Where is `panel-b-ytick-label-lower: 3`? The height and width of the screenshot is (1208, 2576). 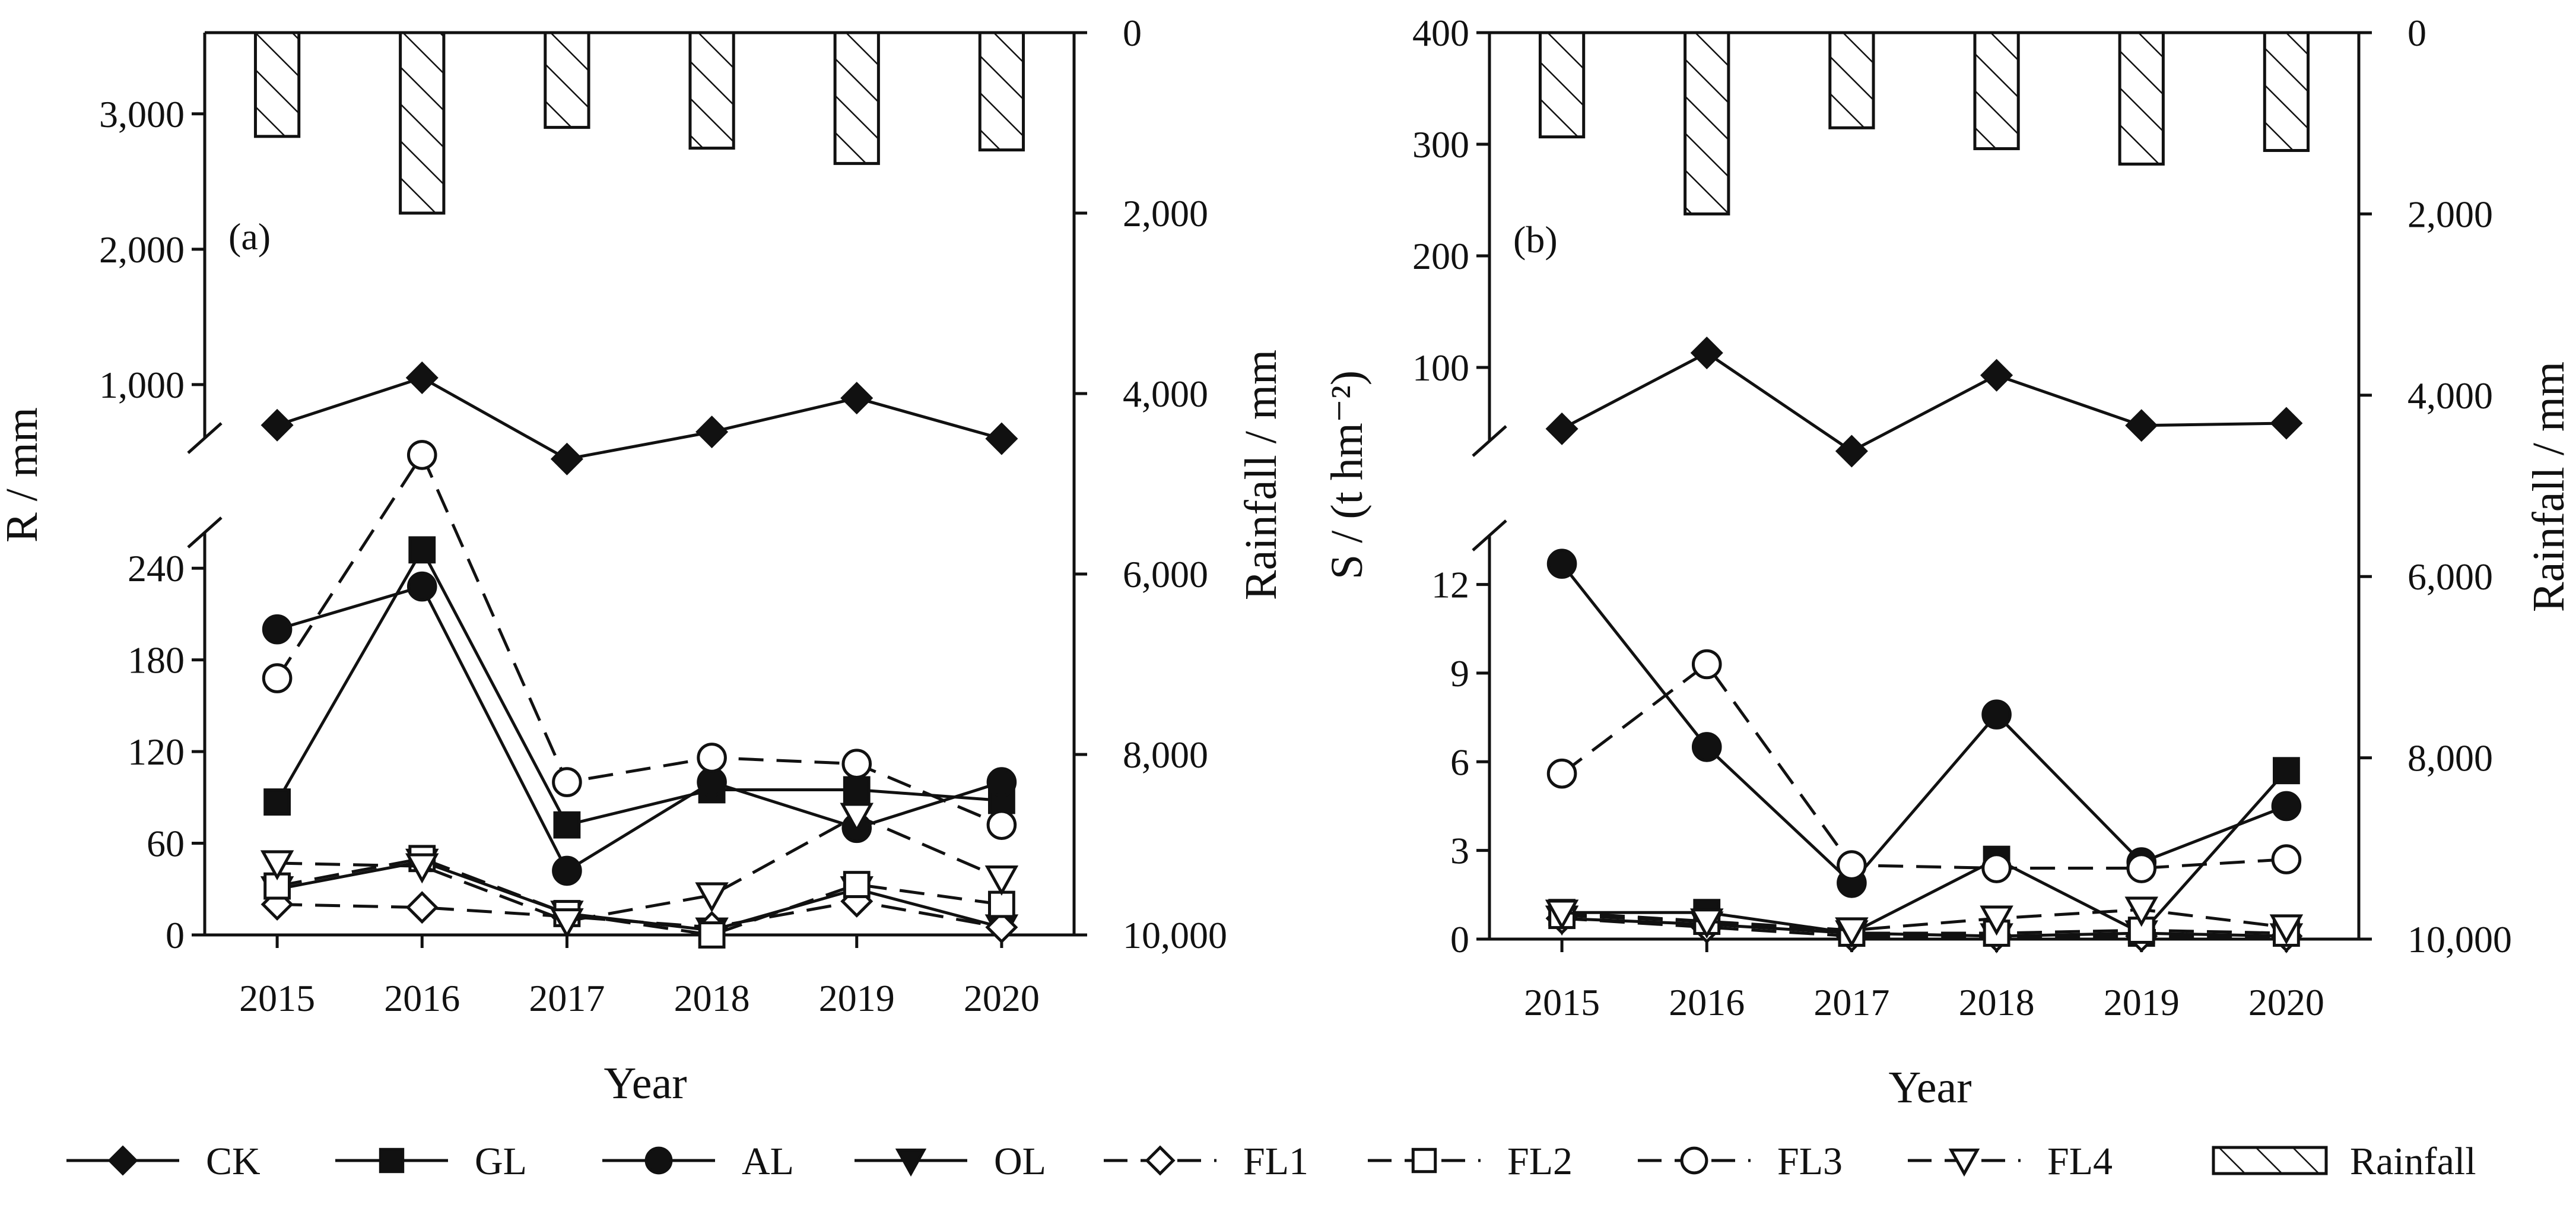
panel-b-ytick-label-lower: 3 is located at coordinates (1459, 851).